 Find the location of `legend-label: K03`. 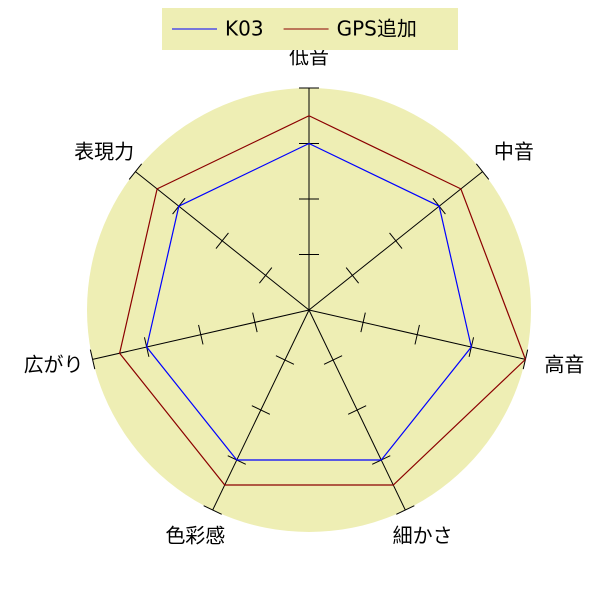

legend-label: K03 is located at coordinates (244, 29).